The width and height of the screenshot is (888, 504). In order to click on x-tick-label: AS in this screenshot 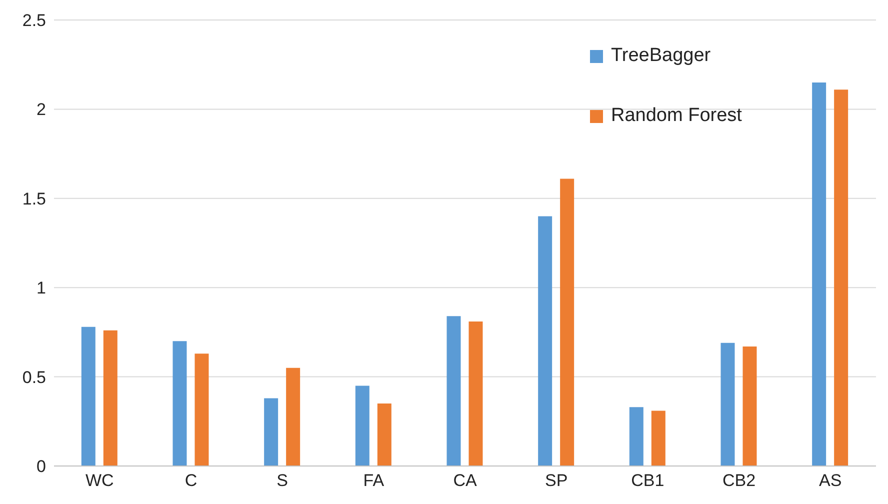, I will do `click(830, 480)`.